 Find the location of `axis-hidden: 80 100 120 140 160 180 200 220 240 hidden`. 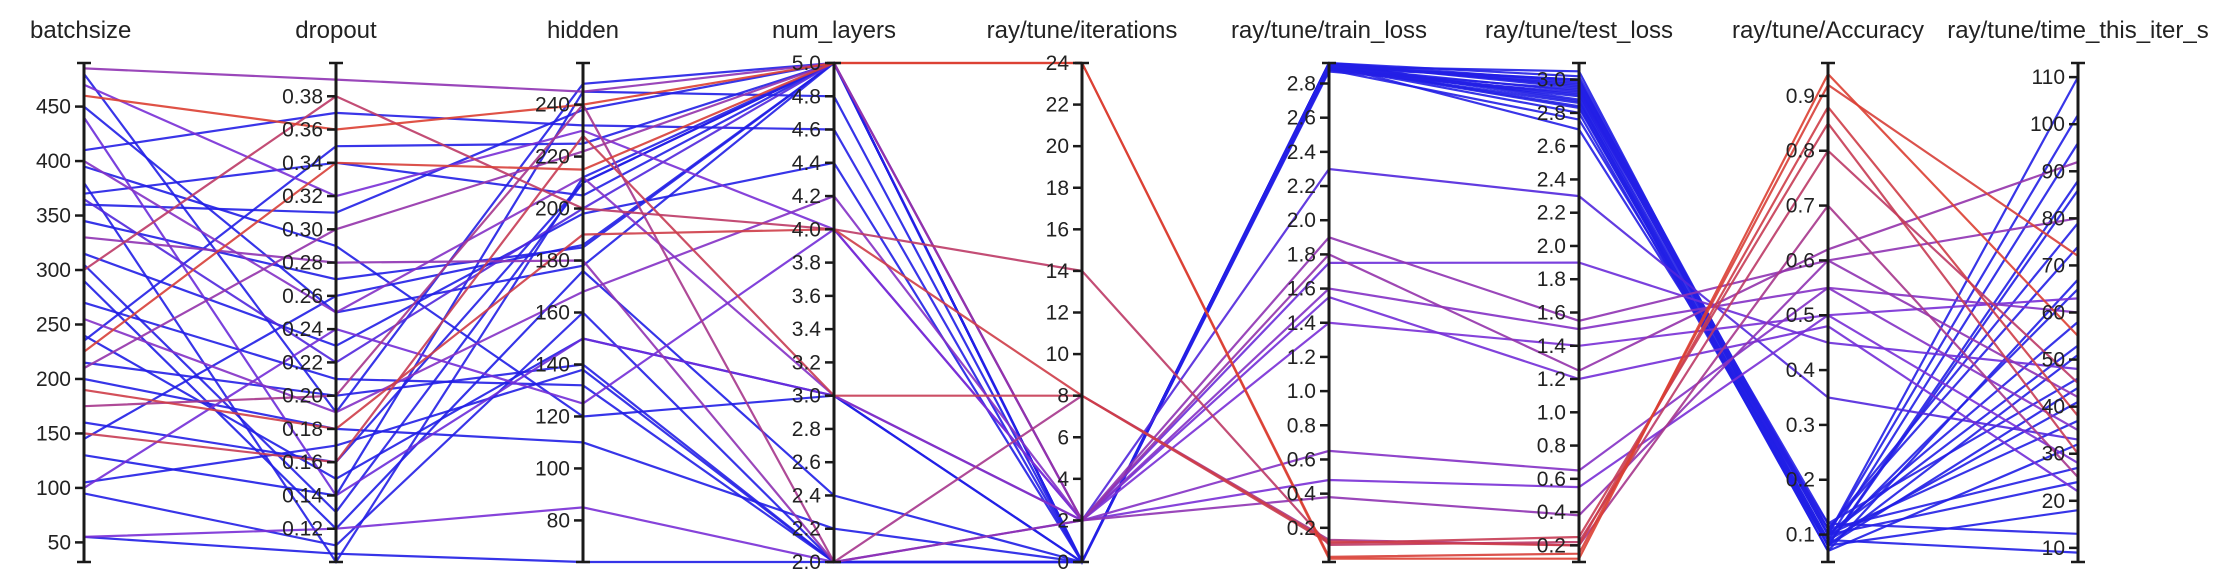

axis-hidden: 80 100 120 140 160 180 200 220 240 hidden is located at coordinates (577, 290).